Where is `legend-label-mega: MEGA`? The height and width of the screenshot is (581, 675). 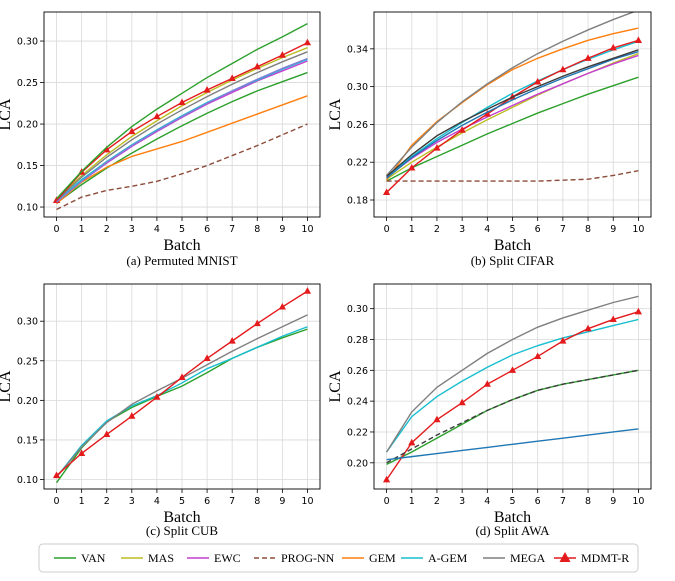
legend-label-mega: MEGA is located at coordinates (528, 558).